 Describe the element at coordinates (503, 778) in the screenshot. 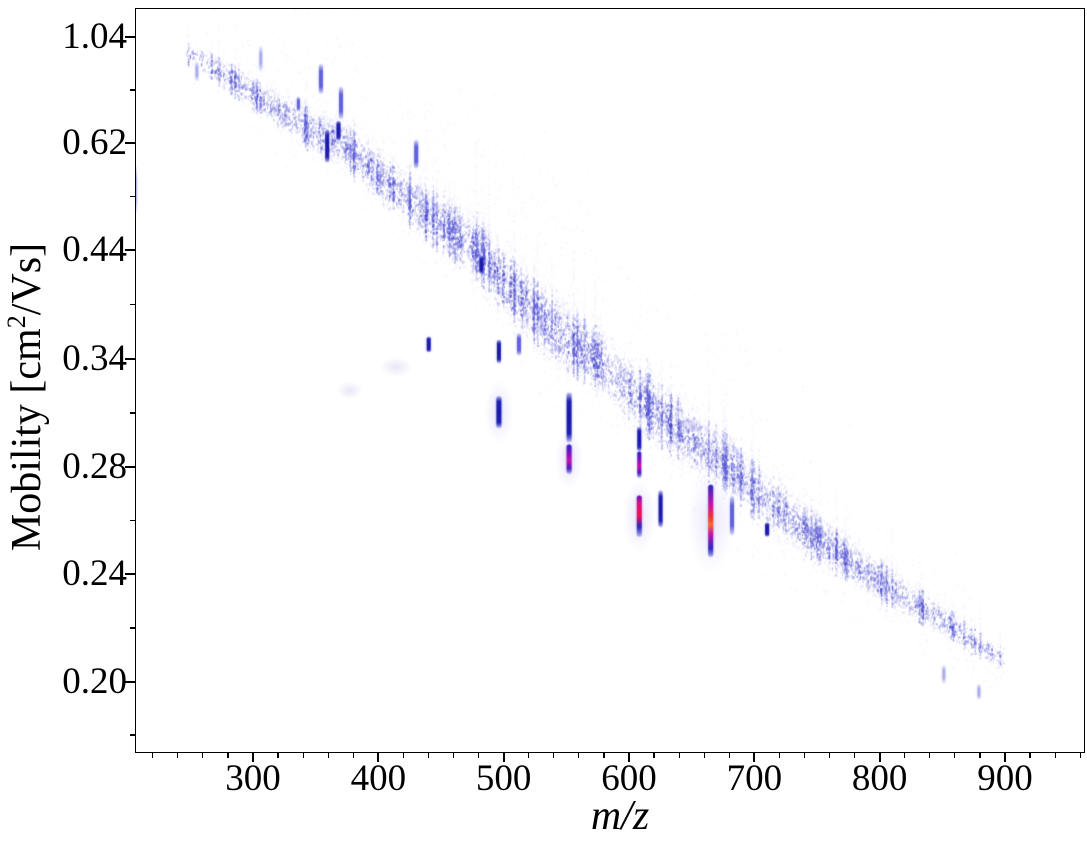

I see `x-tick-label: 500` at that location.